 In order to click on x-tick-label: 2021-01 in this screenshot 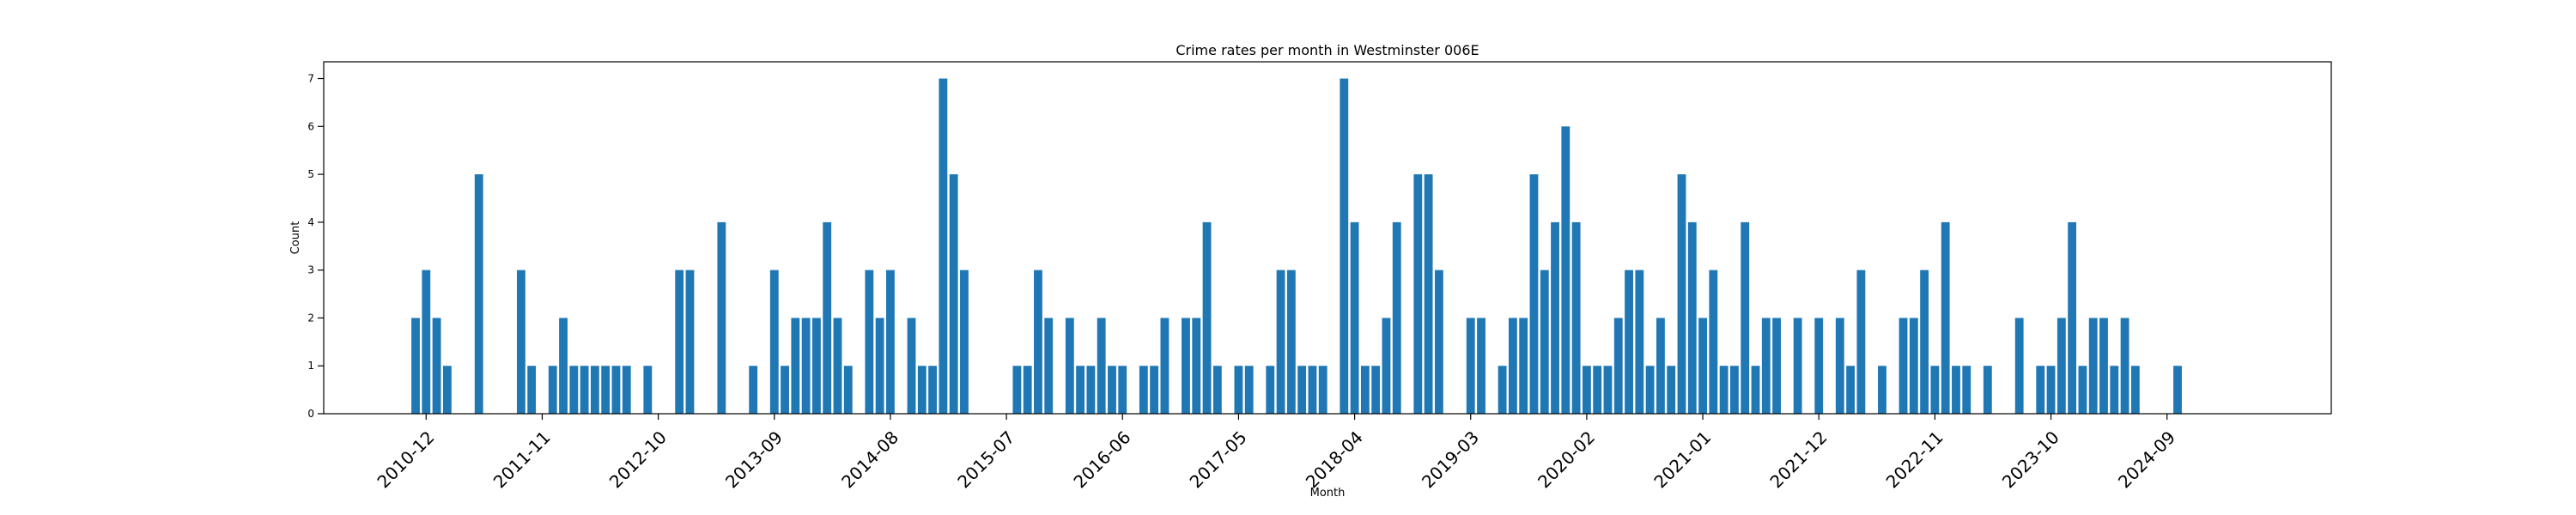, I will do `click(1682, 459)`.